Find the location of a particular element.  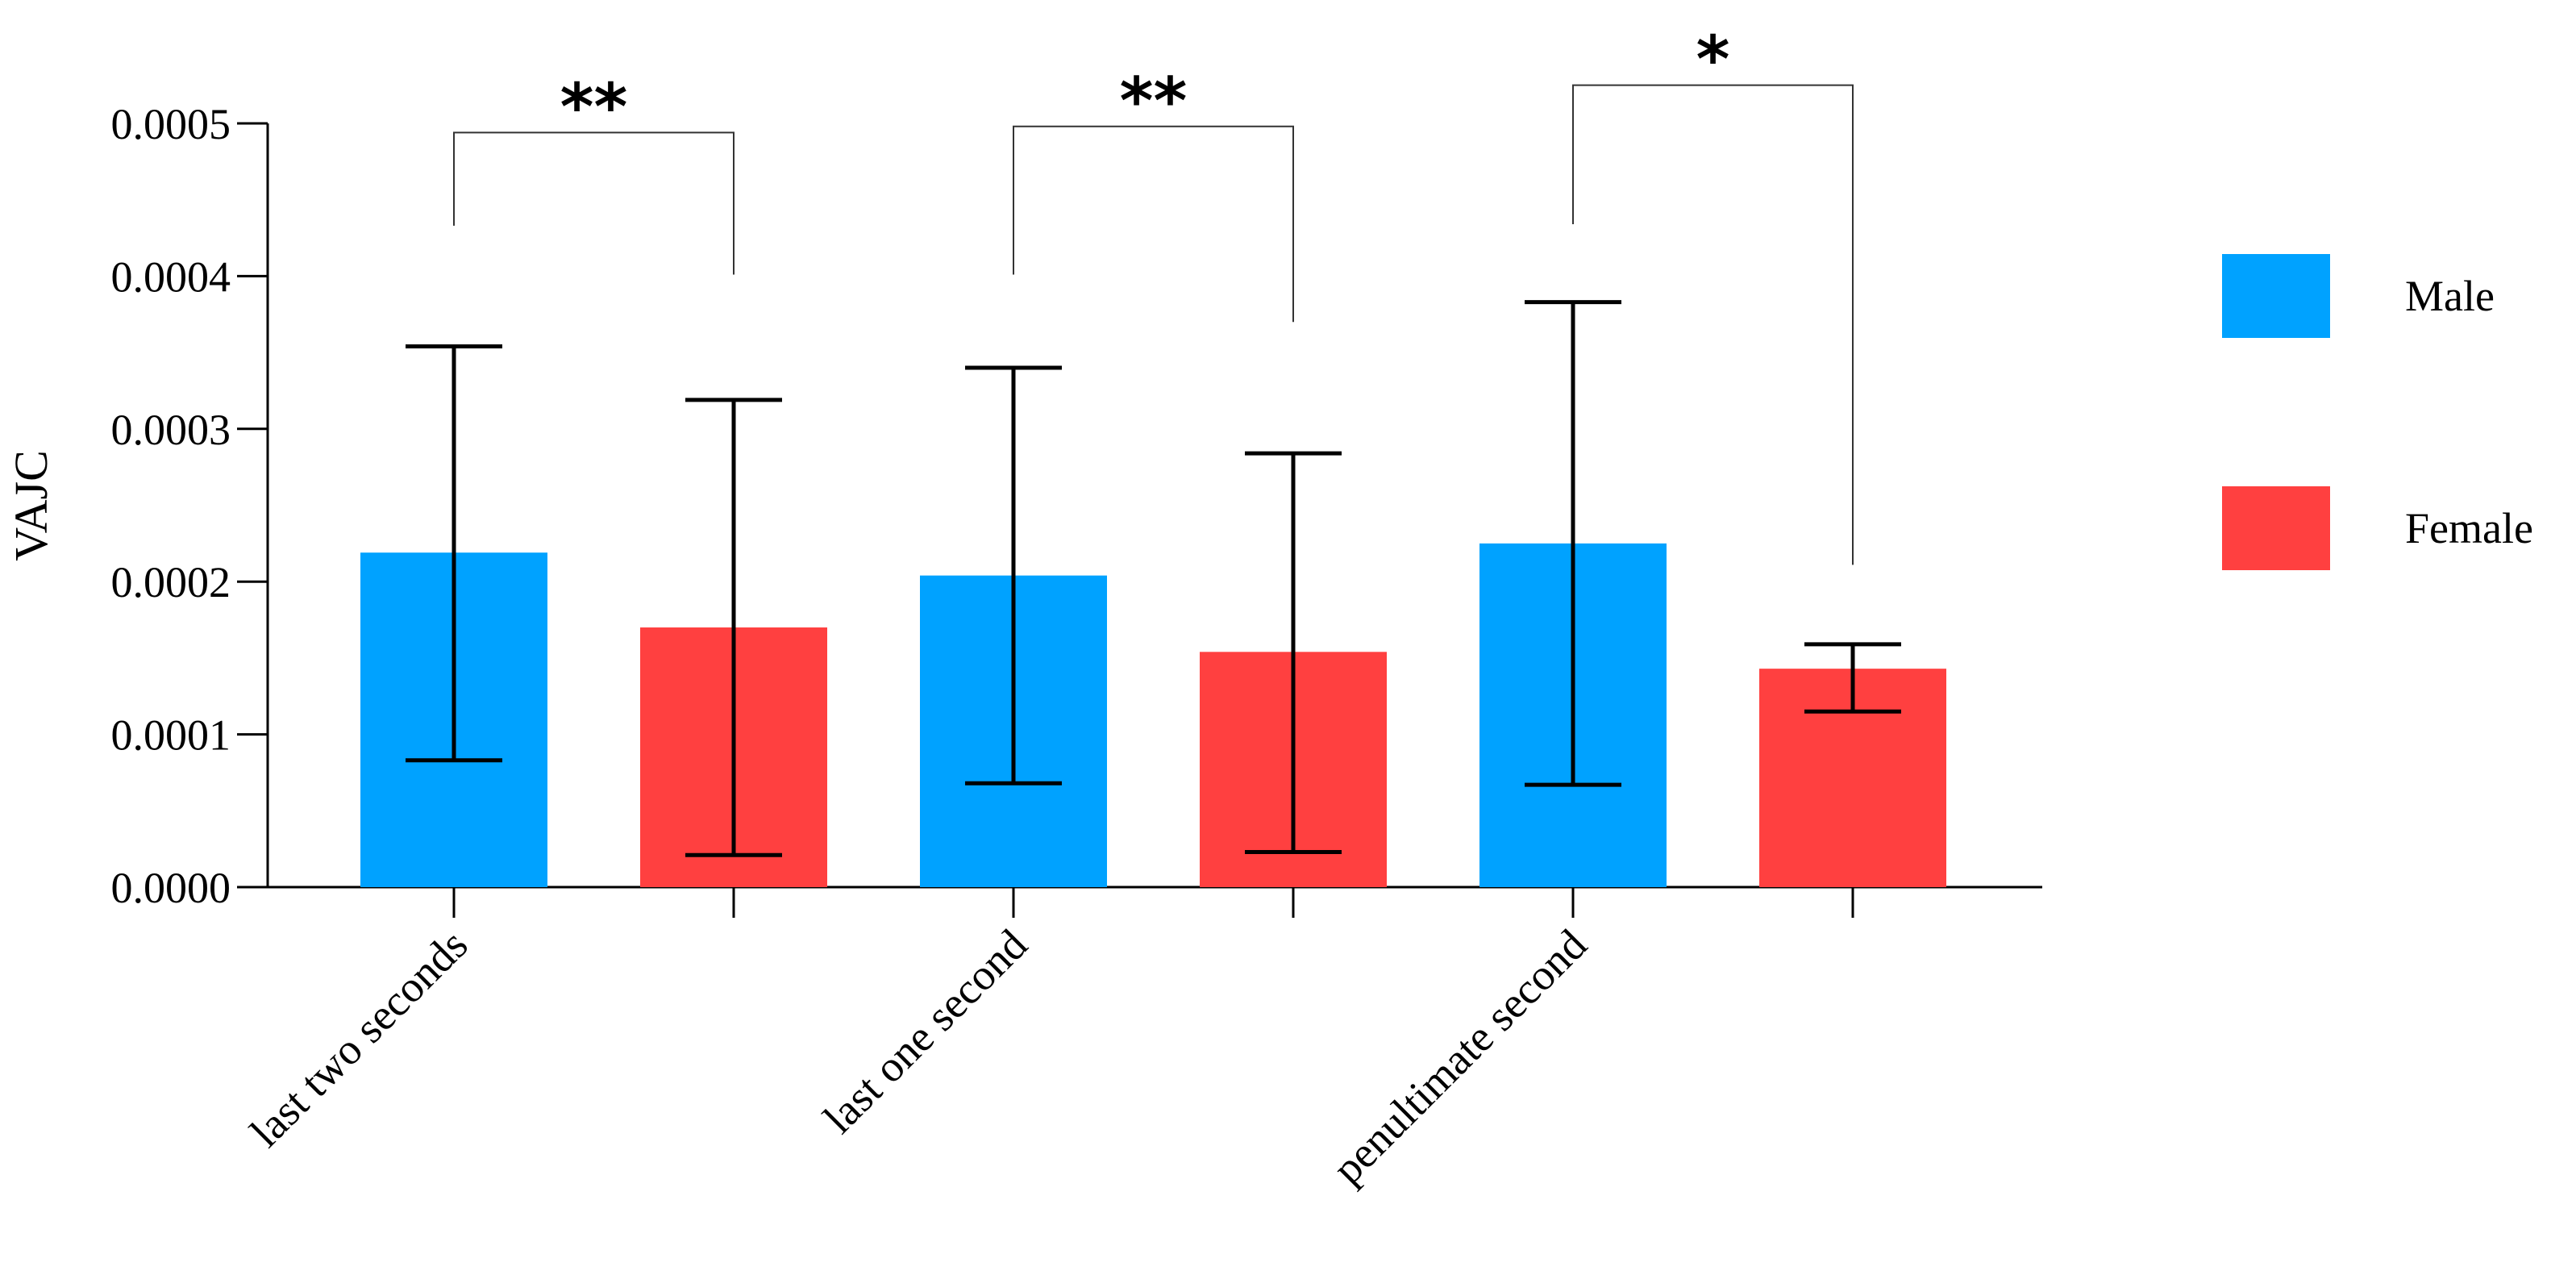

legend: Male Female is located at coordinates (2377, 412).